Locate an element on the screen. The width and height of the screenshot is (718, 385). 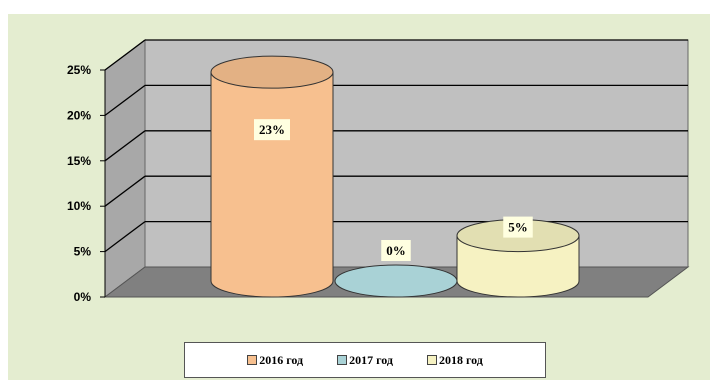
legend-label: 2016 год is located at coordinates (281, 359).